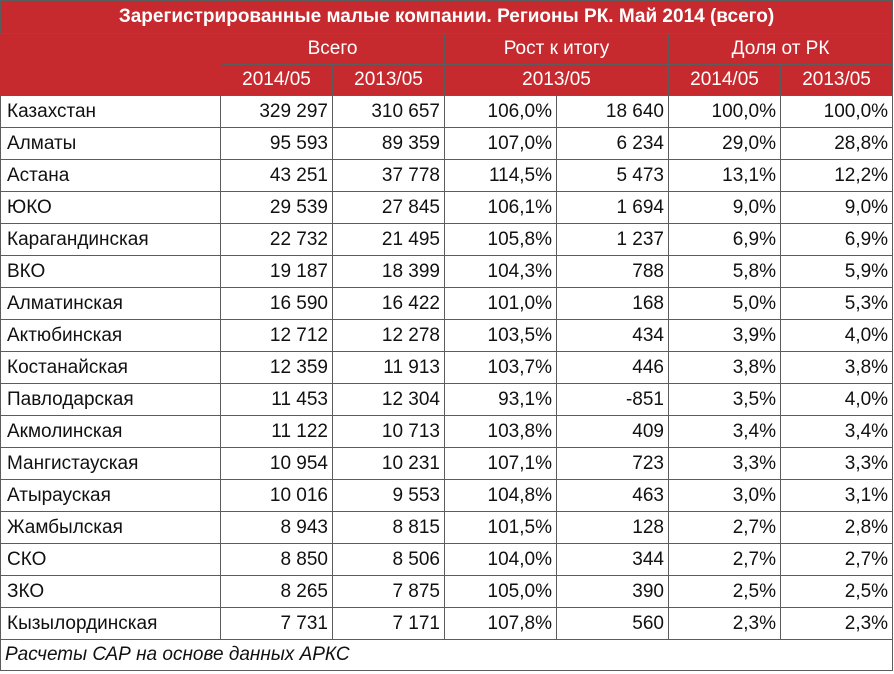  Describe the element at coordinates (388, 367) in the screenshot. I see `cell-total-2013: 11 913` at that location.